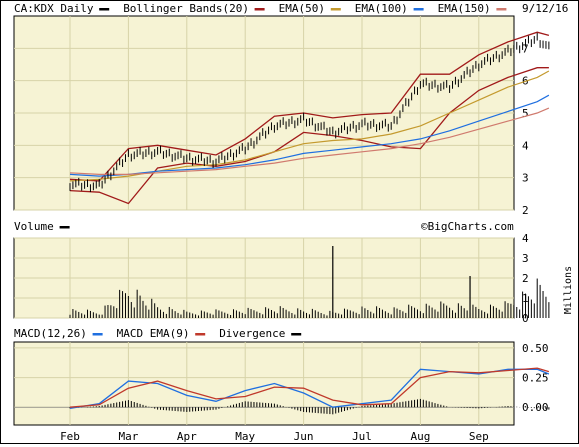 This screenshot has width=579, height=447. Describe the element at coordinates (568, 290) in the screenshot. I see `volume-unit-label: Millions` at that location.